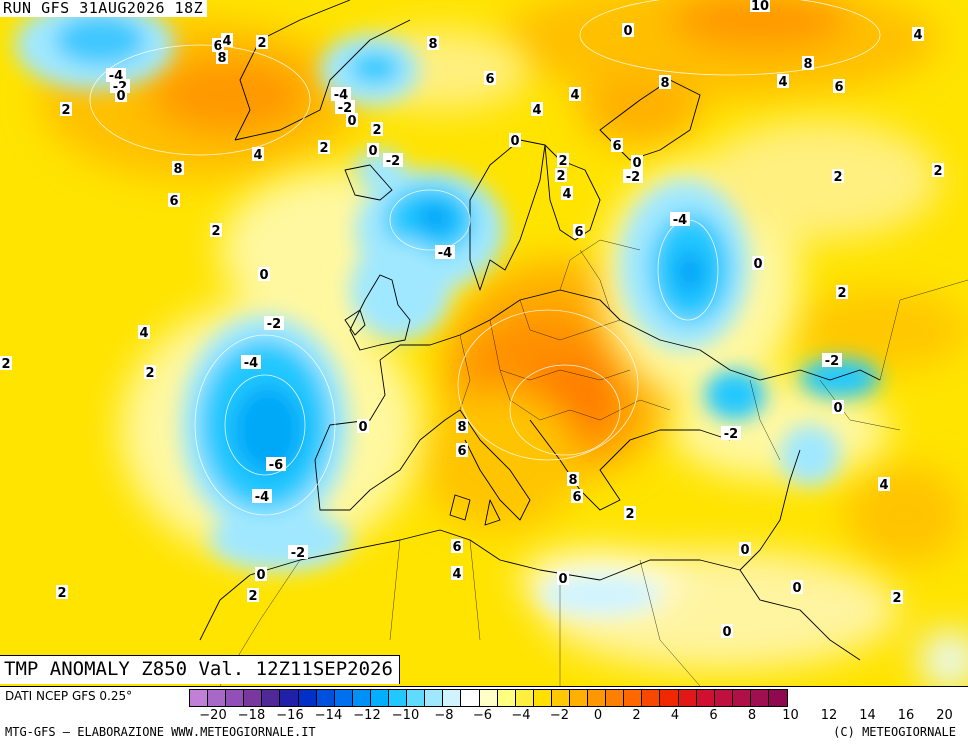  Describe the element at coordinates (405, 715) in the screenshot. I see `legend-tick-label: −10` at that location.